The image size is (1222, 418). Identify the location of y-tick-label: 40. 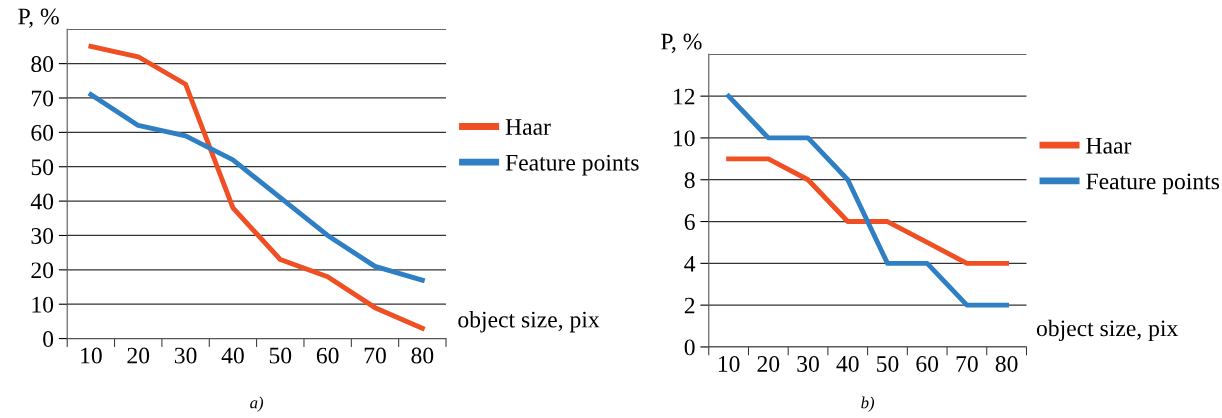
(42, 201).